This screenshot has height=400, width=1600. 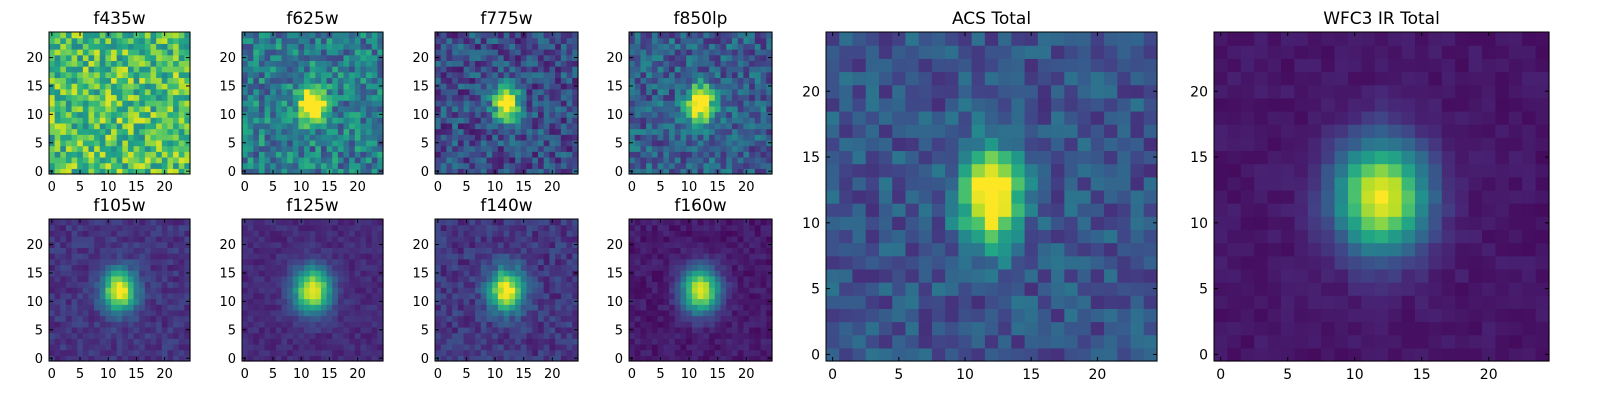 What do you see at coordinates (506, 290) in the screenshot?
I see `axes-frame` at bounding box center [506, 290].